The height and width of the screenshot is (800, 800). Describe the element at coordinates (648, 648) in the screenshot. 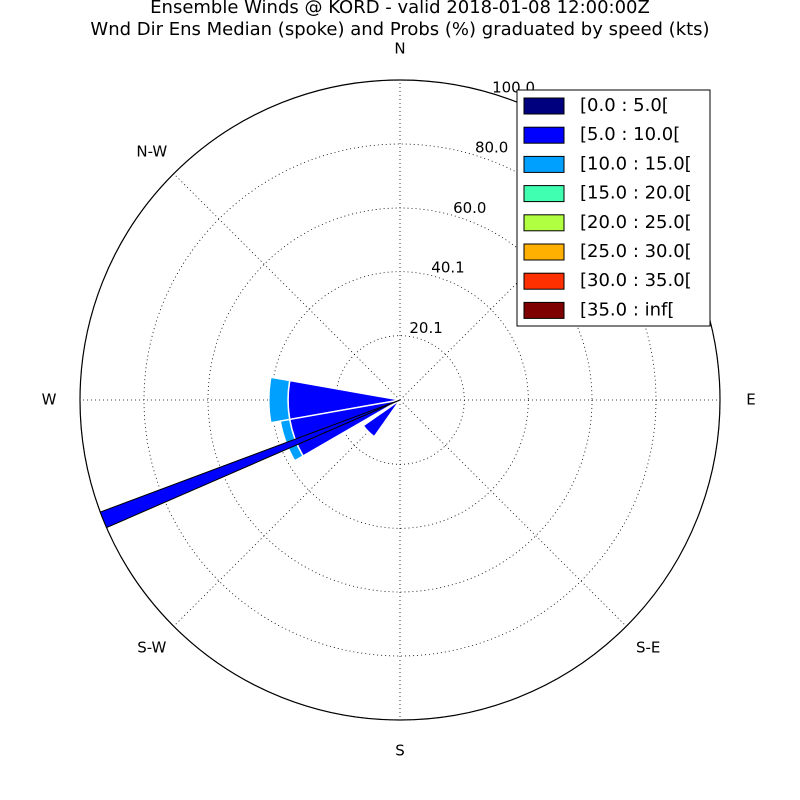

I see `direction-label: S-E` at that location.